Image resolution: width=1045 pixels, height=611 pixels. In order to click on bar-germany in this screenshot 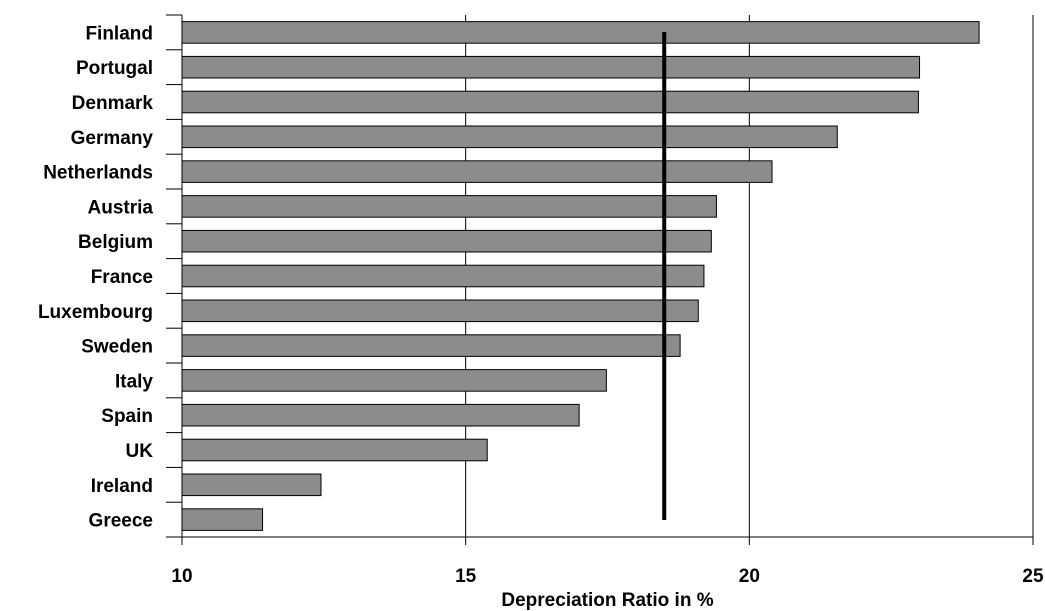, I will do `click(509, 137)`.